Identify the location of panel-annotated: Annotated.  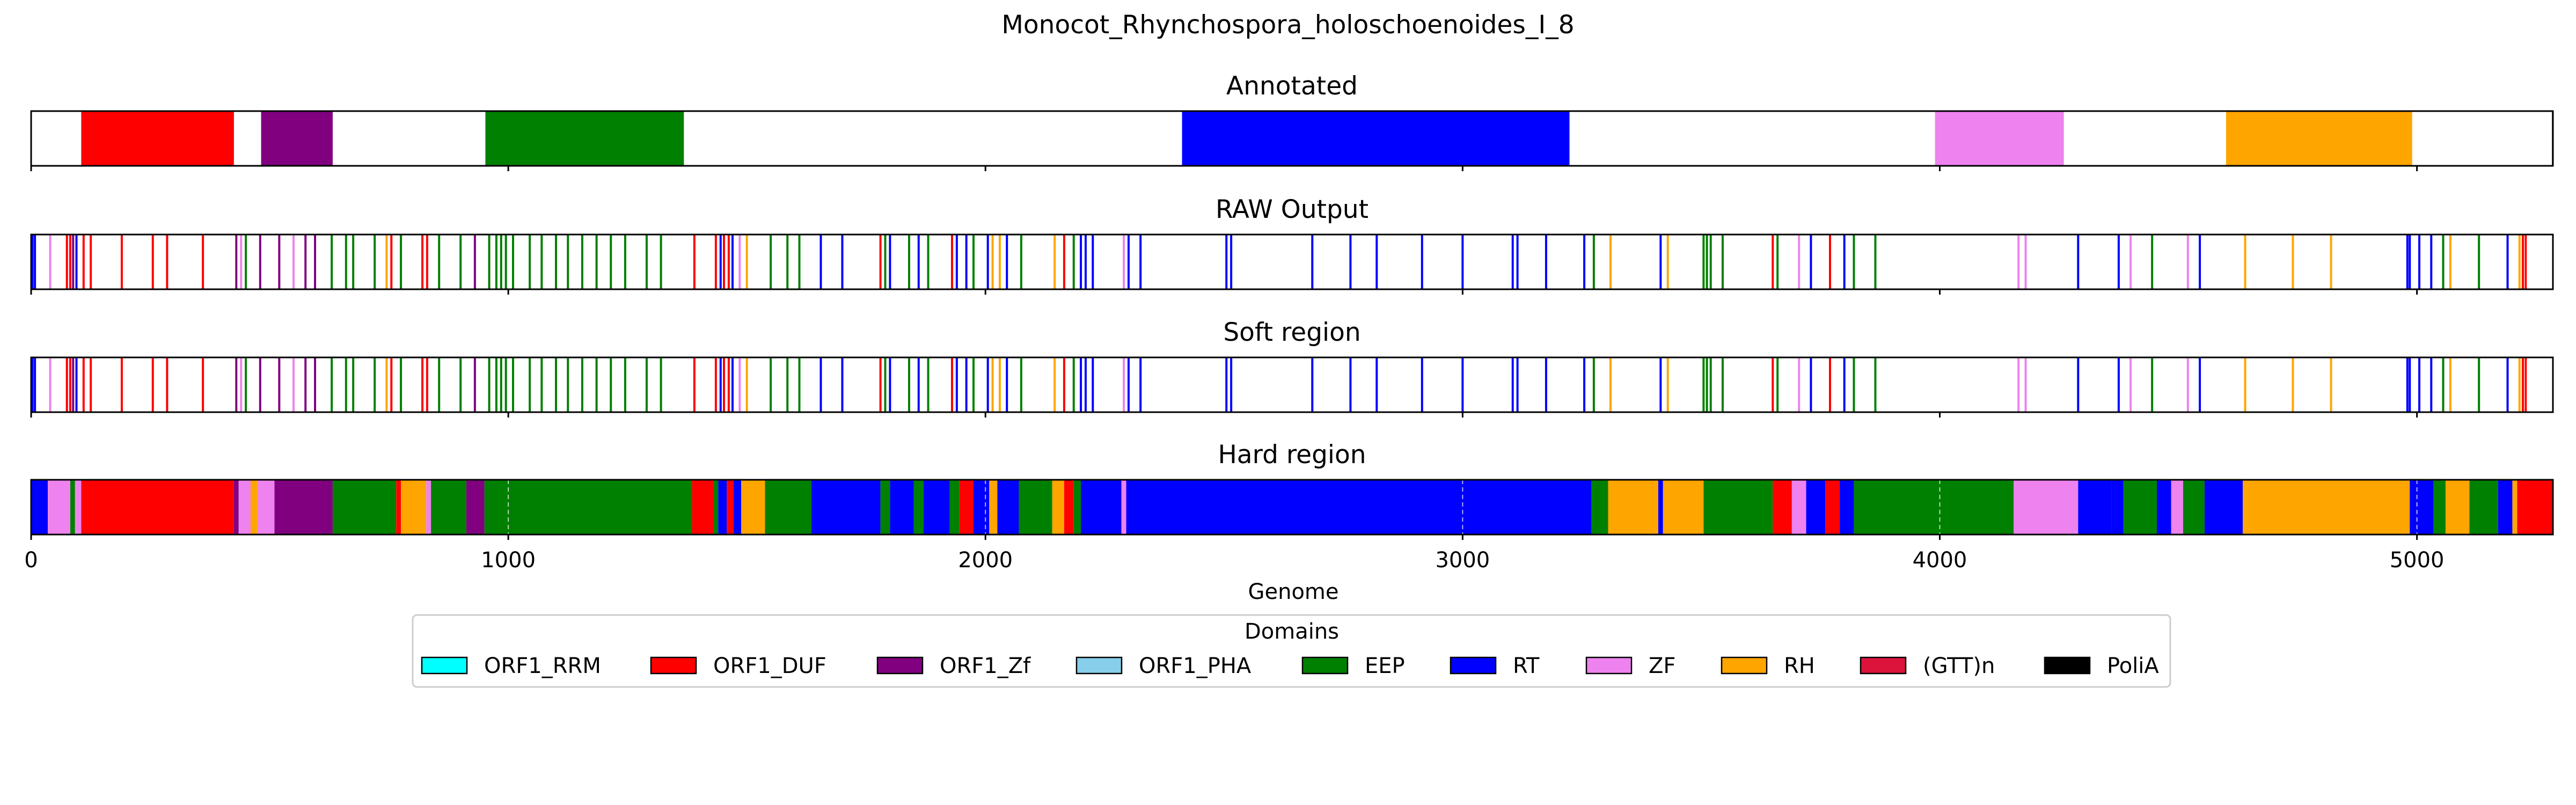
(1292, 121).